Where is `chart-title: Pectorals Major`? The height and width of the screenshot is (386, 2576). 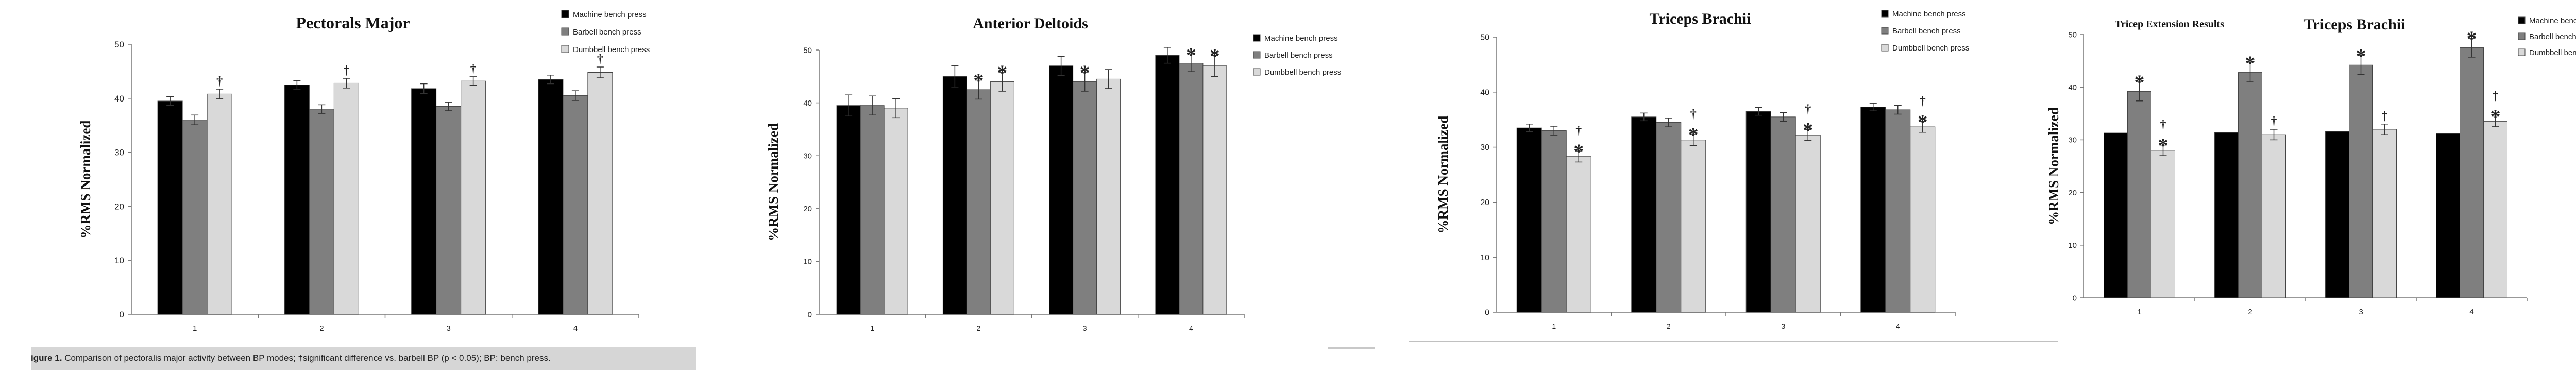
chart-title: Pectorals Major is located at coordinates (353, 22).